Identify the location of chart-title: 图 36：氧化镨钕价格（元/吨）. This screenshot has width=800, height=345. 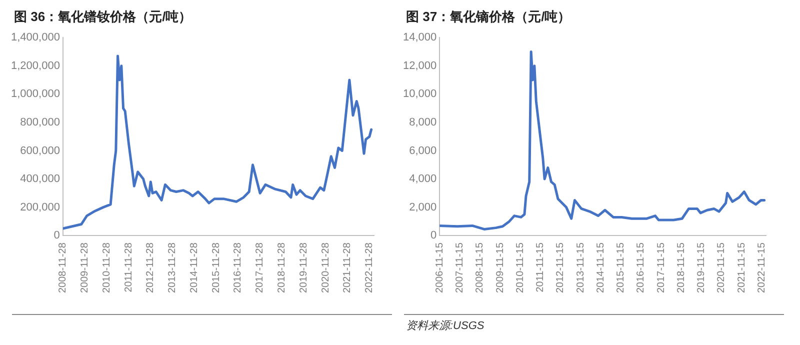
(103, 17).